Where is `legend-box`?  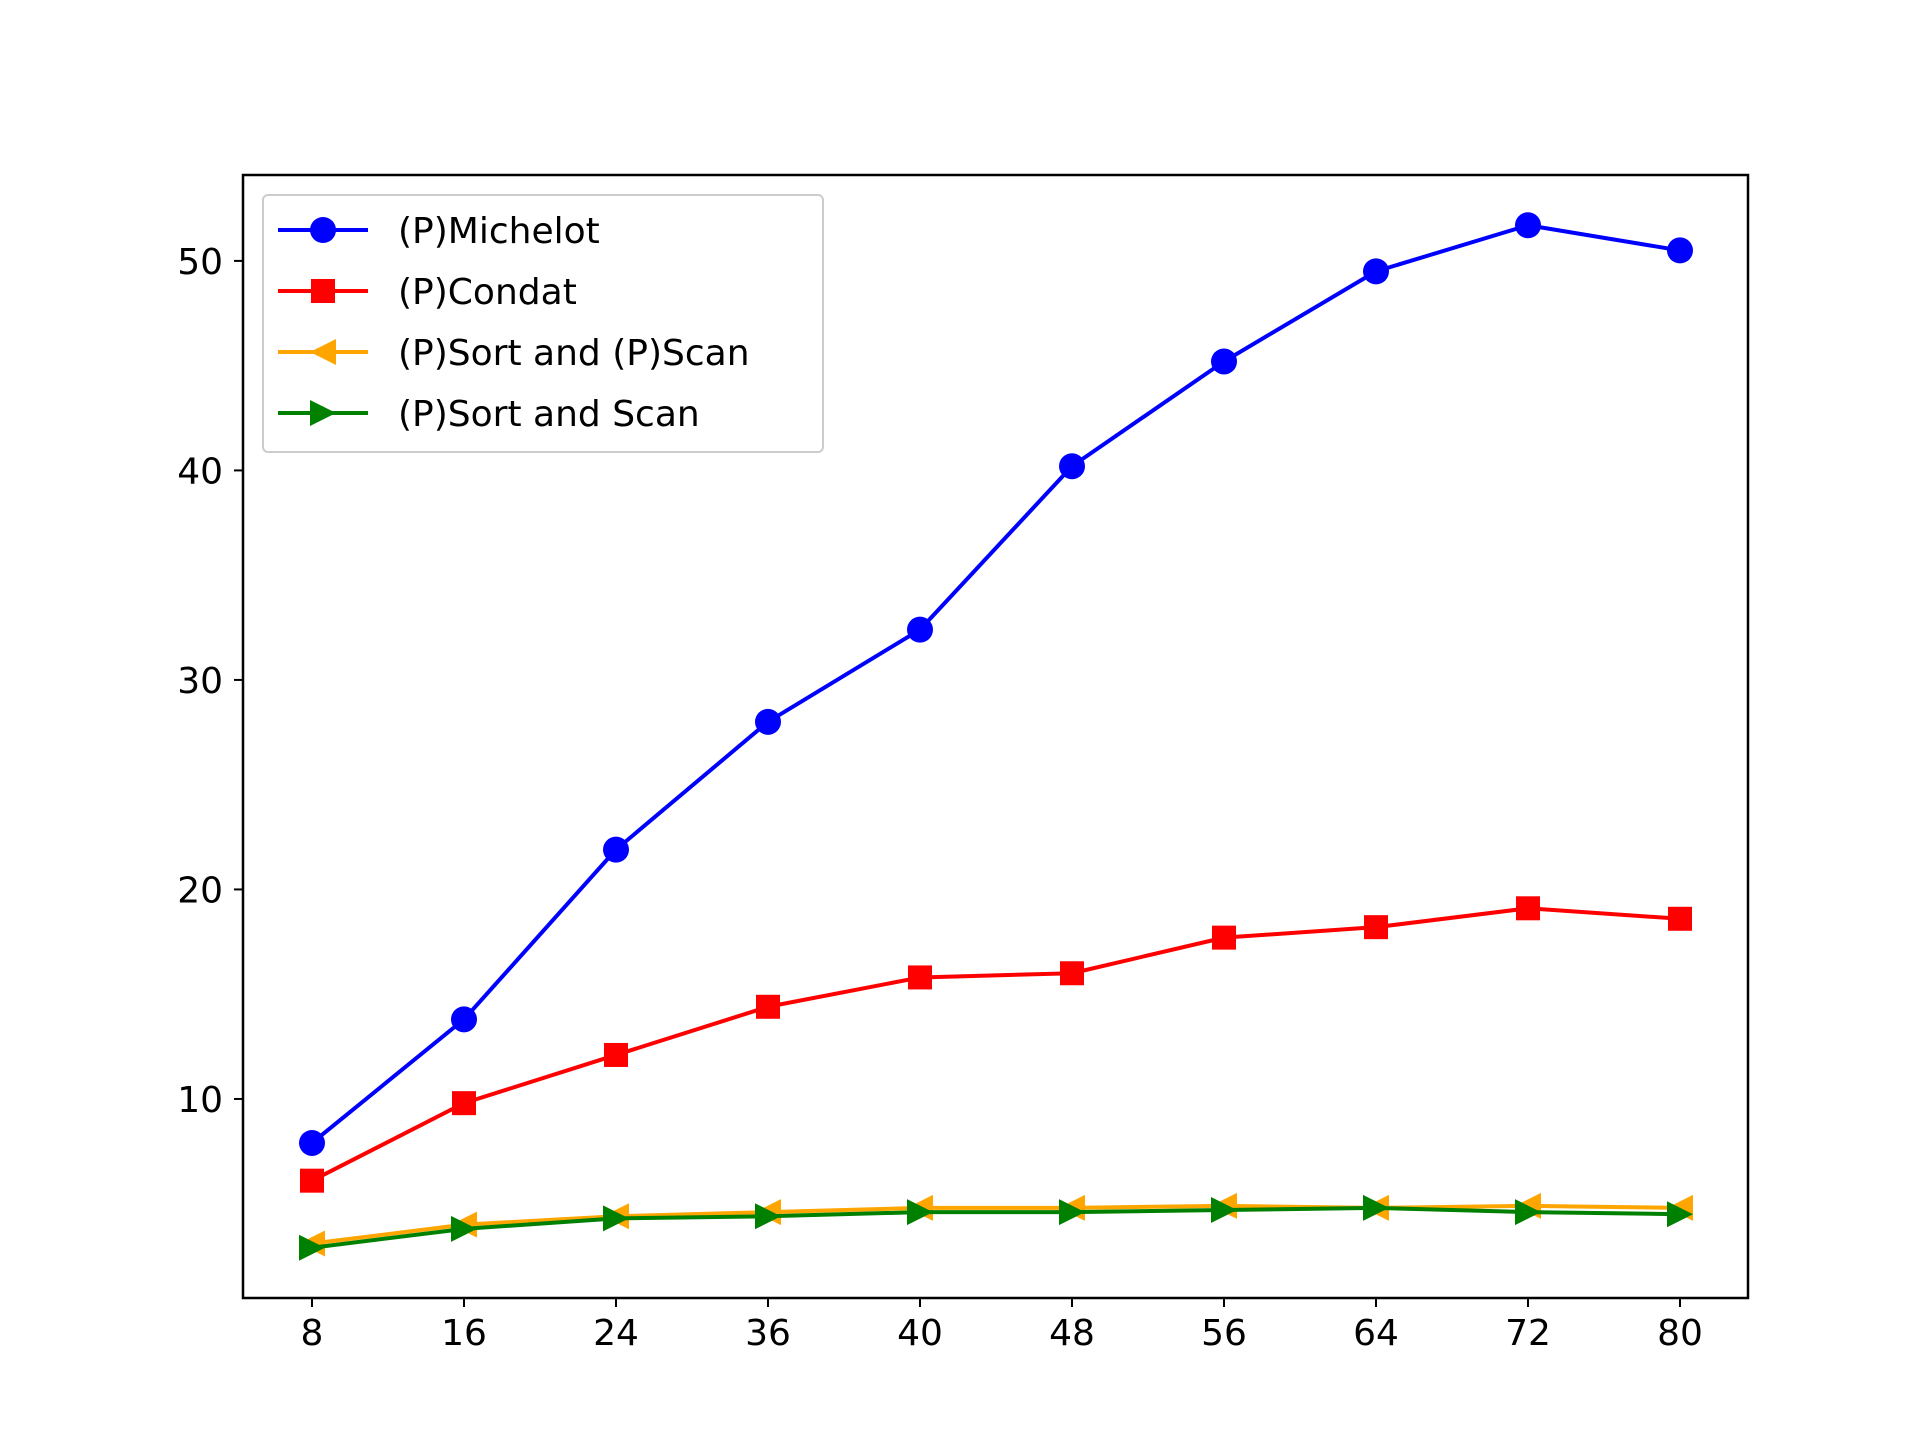 legend-box is located at coordinates (543, 323).